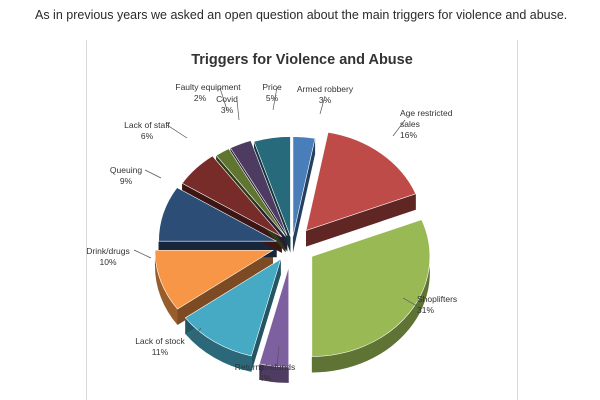 The image size is (600, 400). Describe the element at coordinates (325, 94) in the screenshot. I see `slice-label: Armed robbery 3%` at that location.